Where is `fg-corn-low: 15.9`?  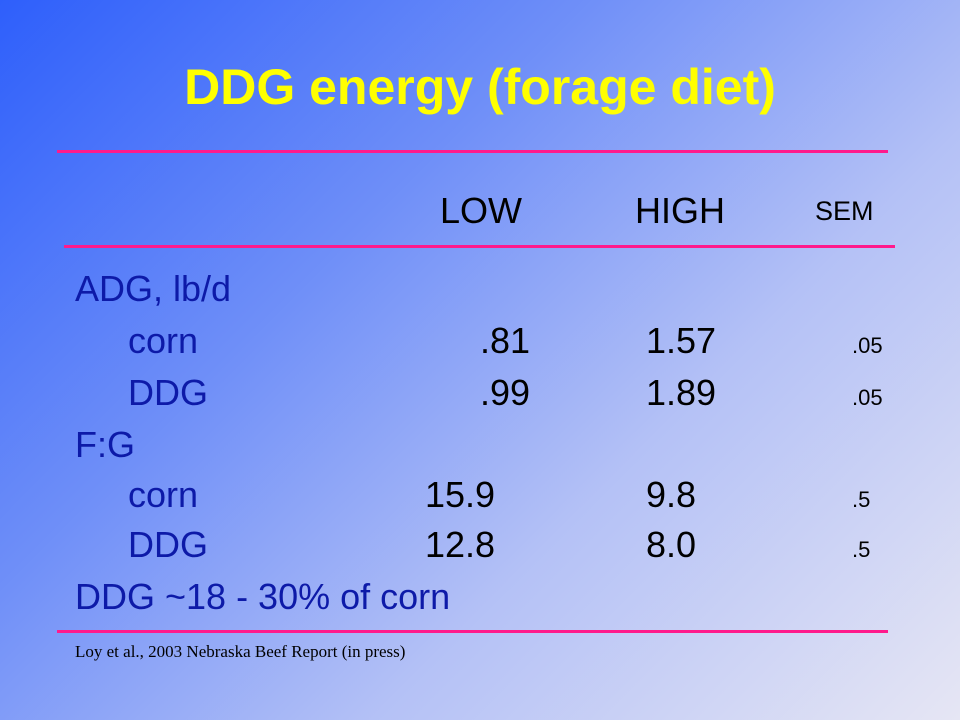 fg-corn-low: 15.9 is located at coordinates (460, 494).